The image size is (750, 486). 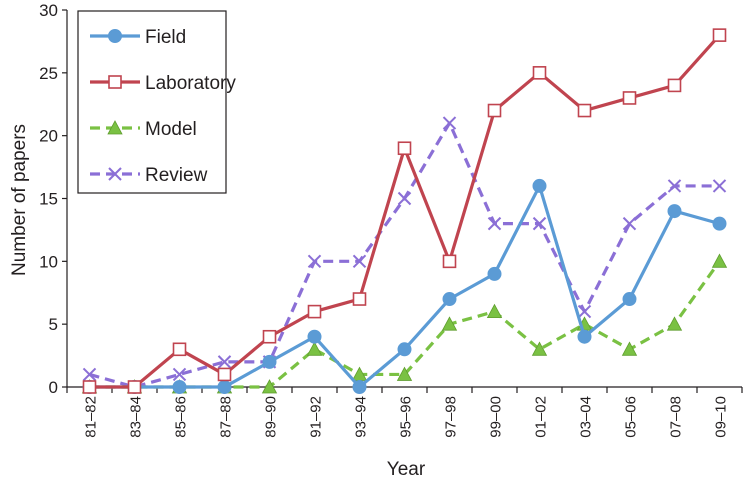 I want to click on x-axis-label: Year, so click(x=406, y=469).